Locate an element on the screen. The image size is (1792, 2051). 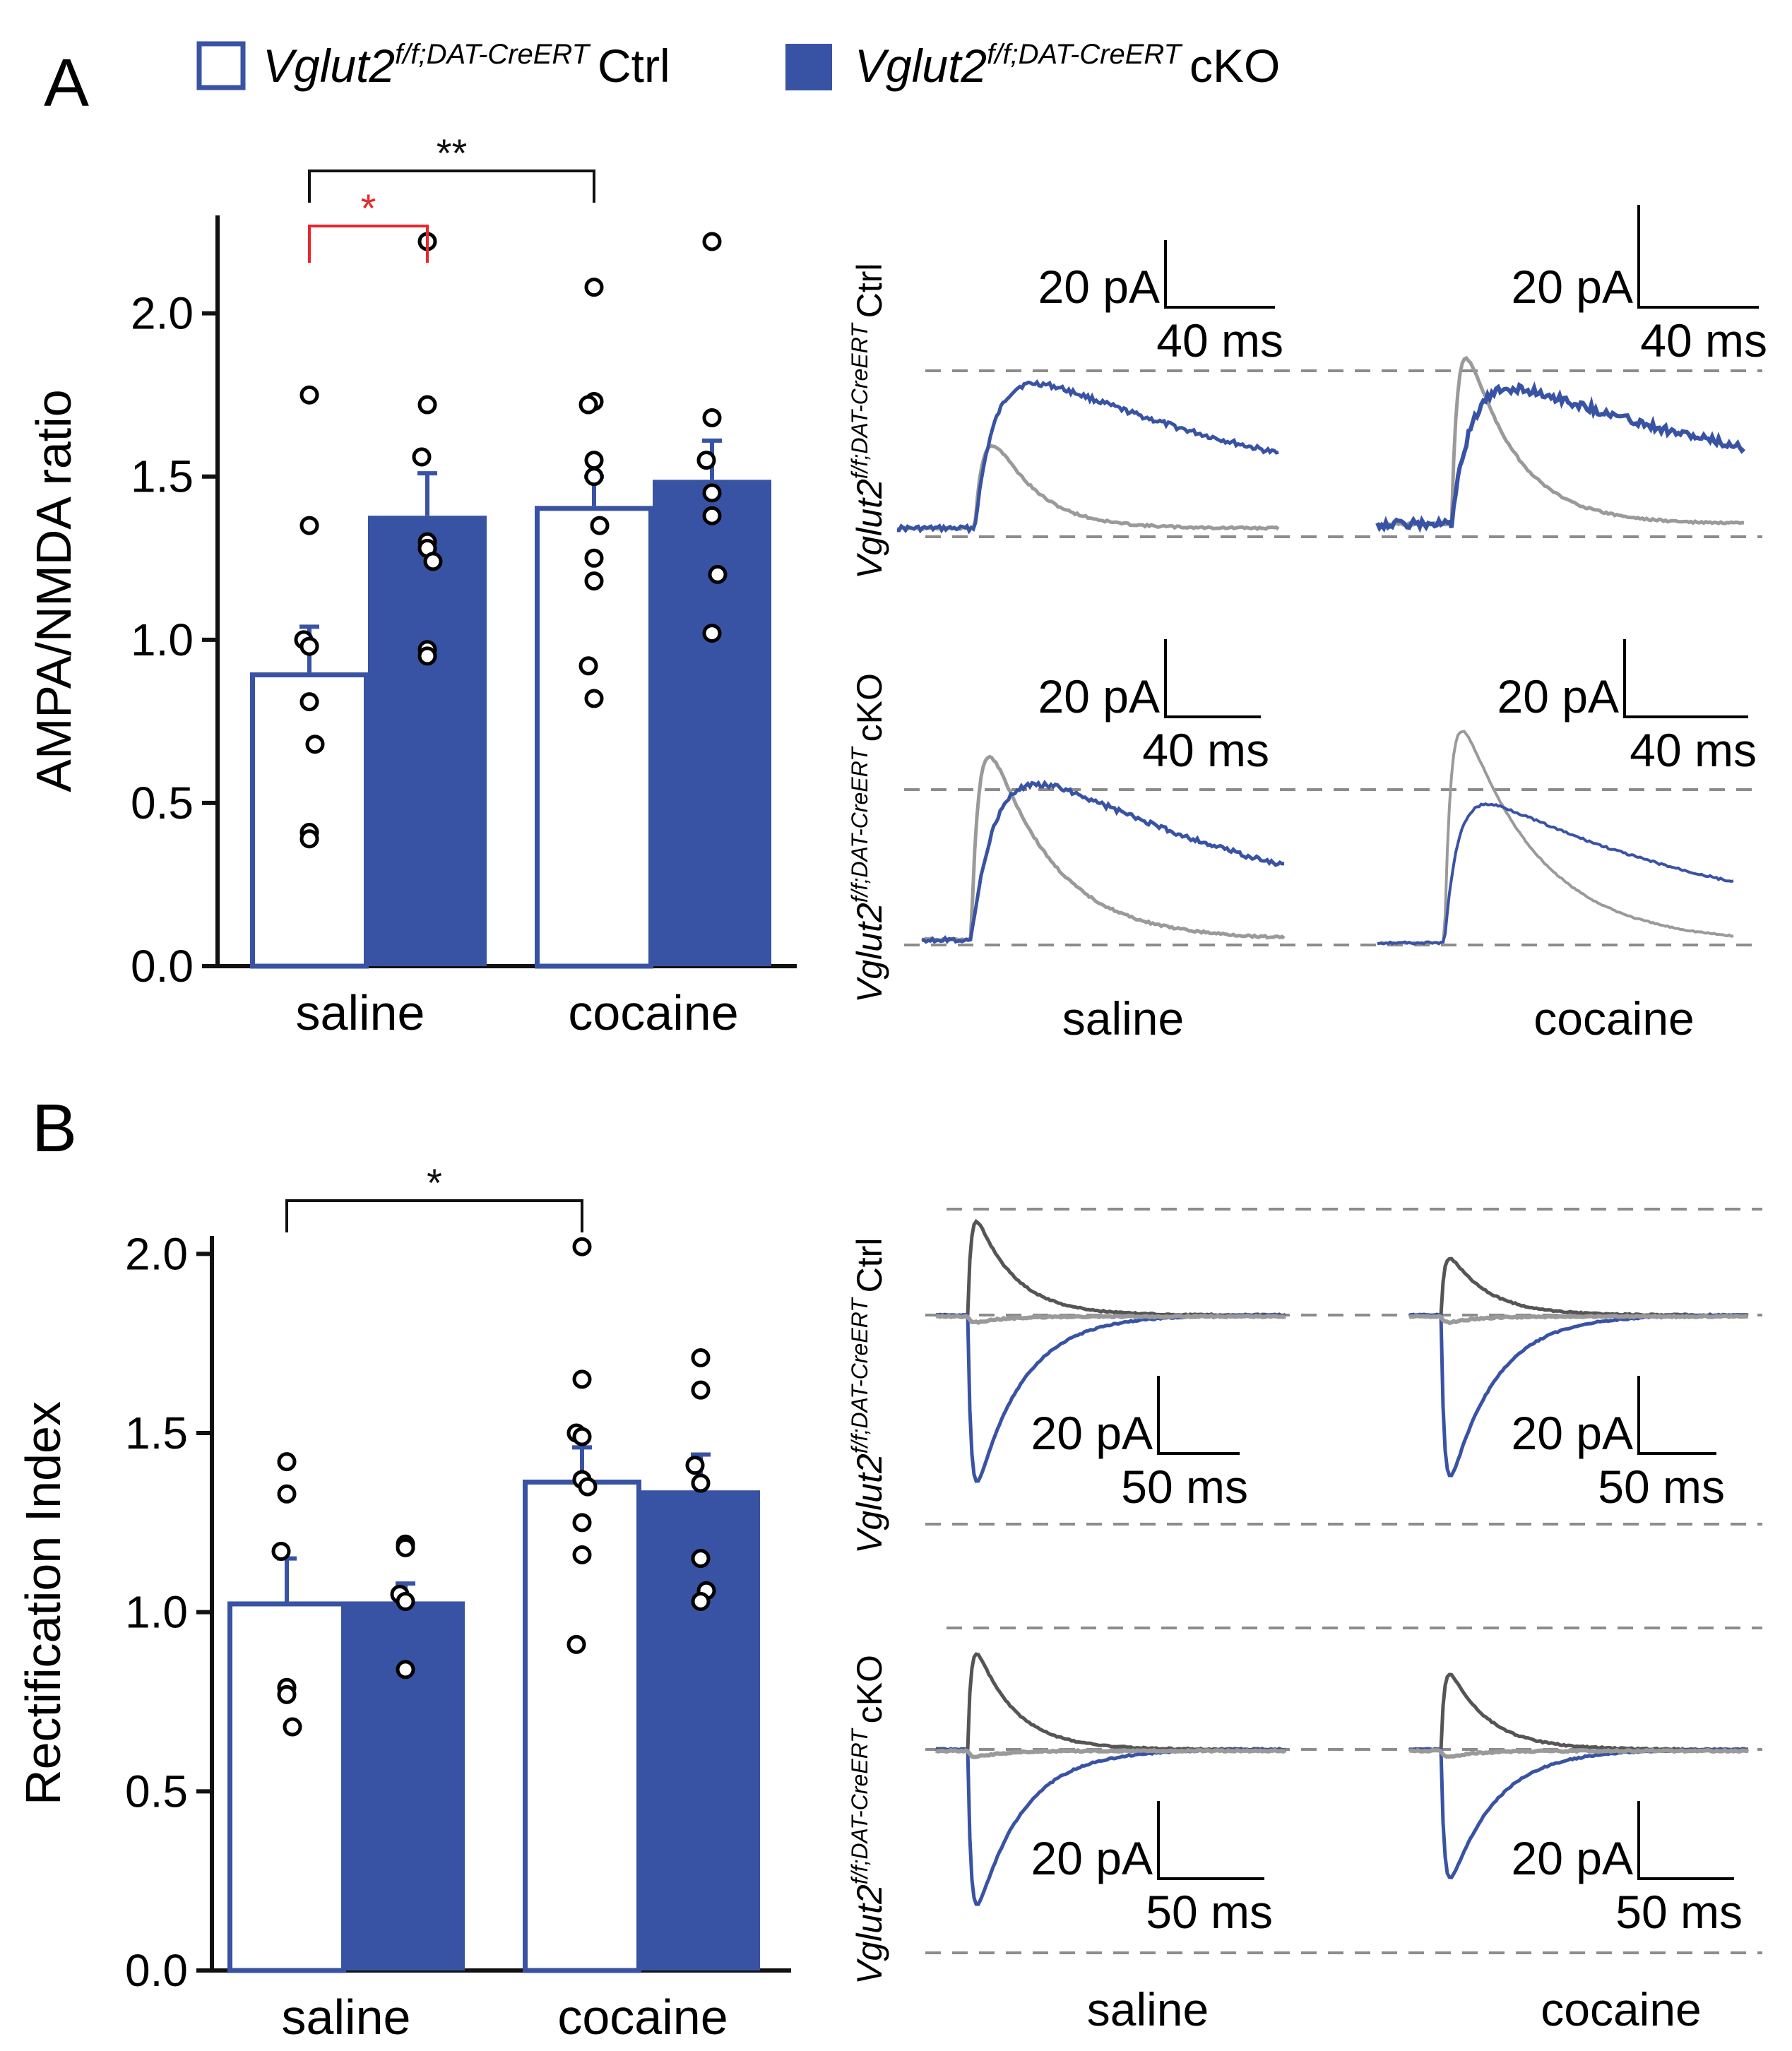
trace-b-cko-saline-scale-current: 20 pA is located at coordinates (1092, 1858).